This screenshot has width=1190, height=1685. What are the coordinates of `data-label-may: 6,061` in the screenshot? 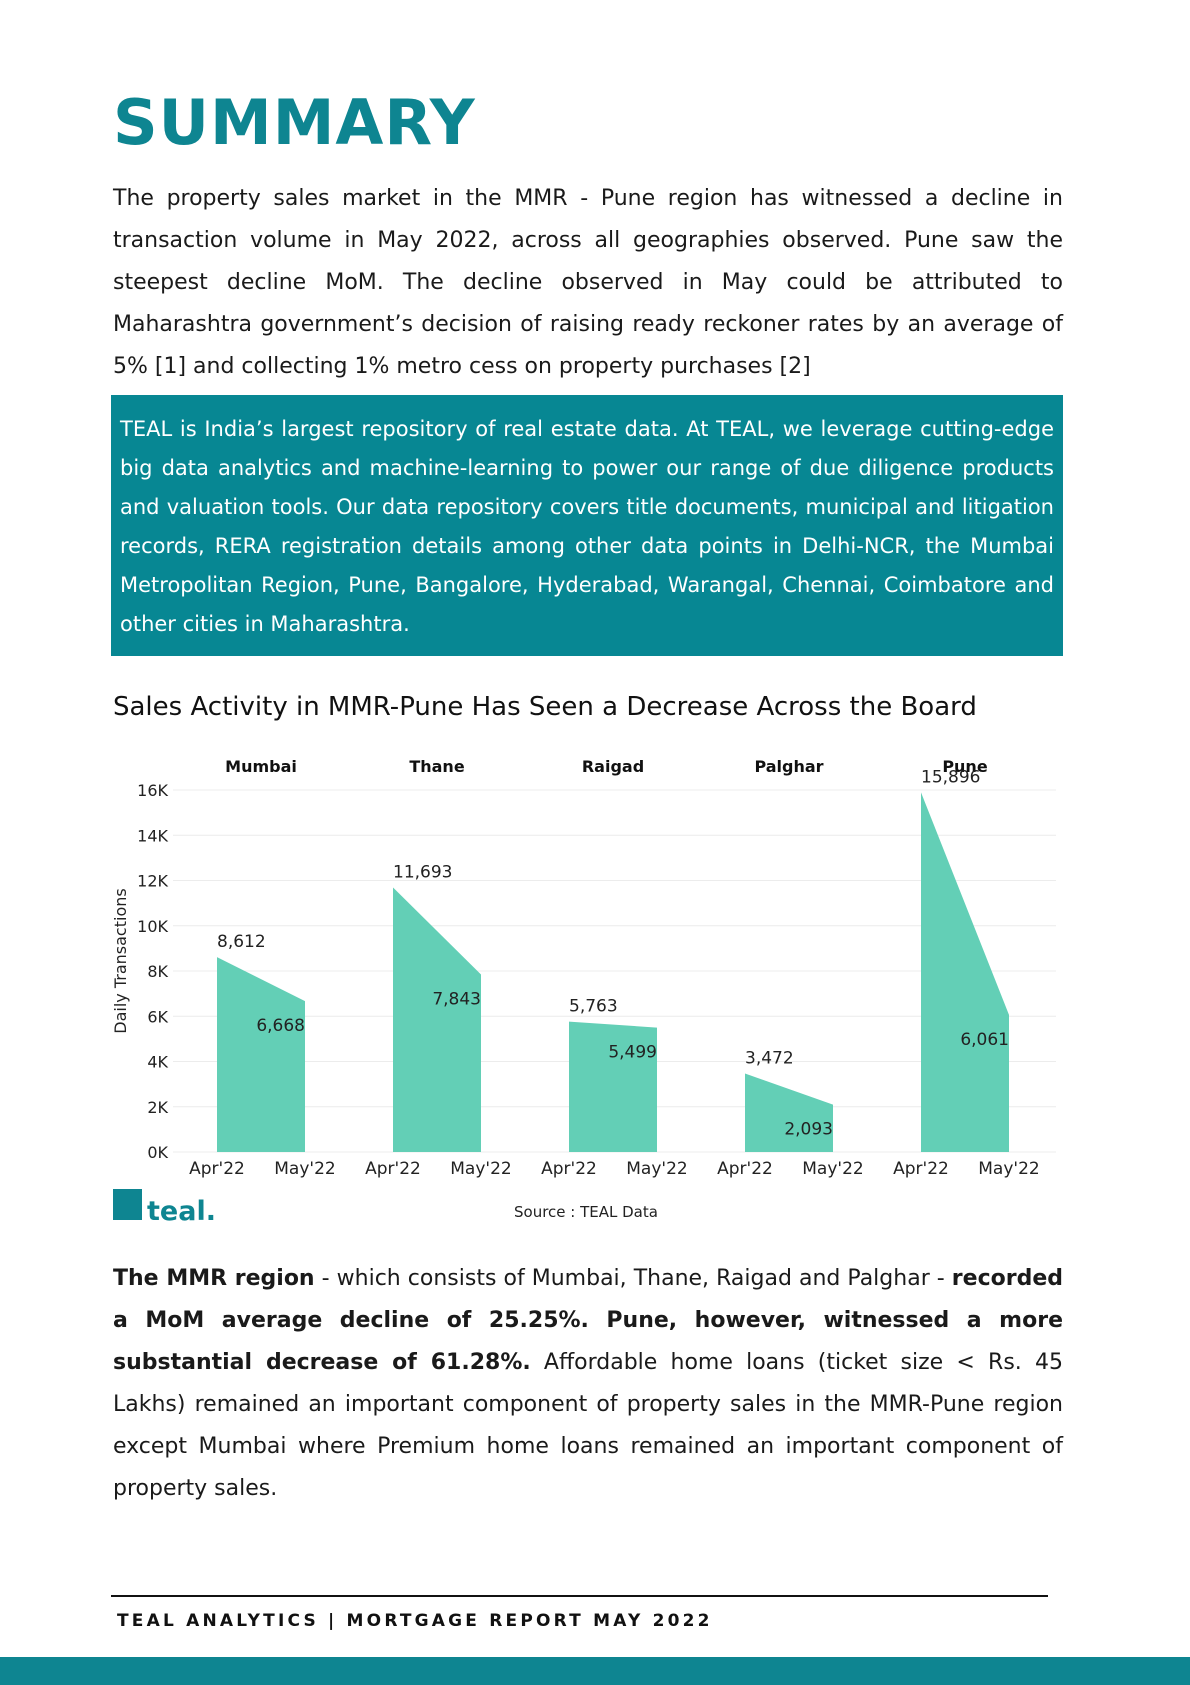 It's located at (984, 1040).